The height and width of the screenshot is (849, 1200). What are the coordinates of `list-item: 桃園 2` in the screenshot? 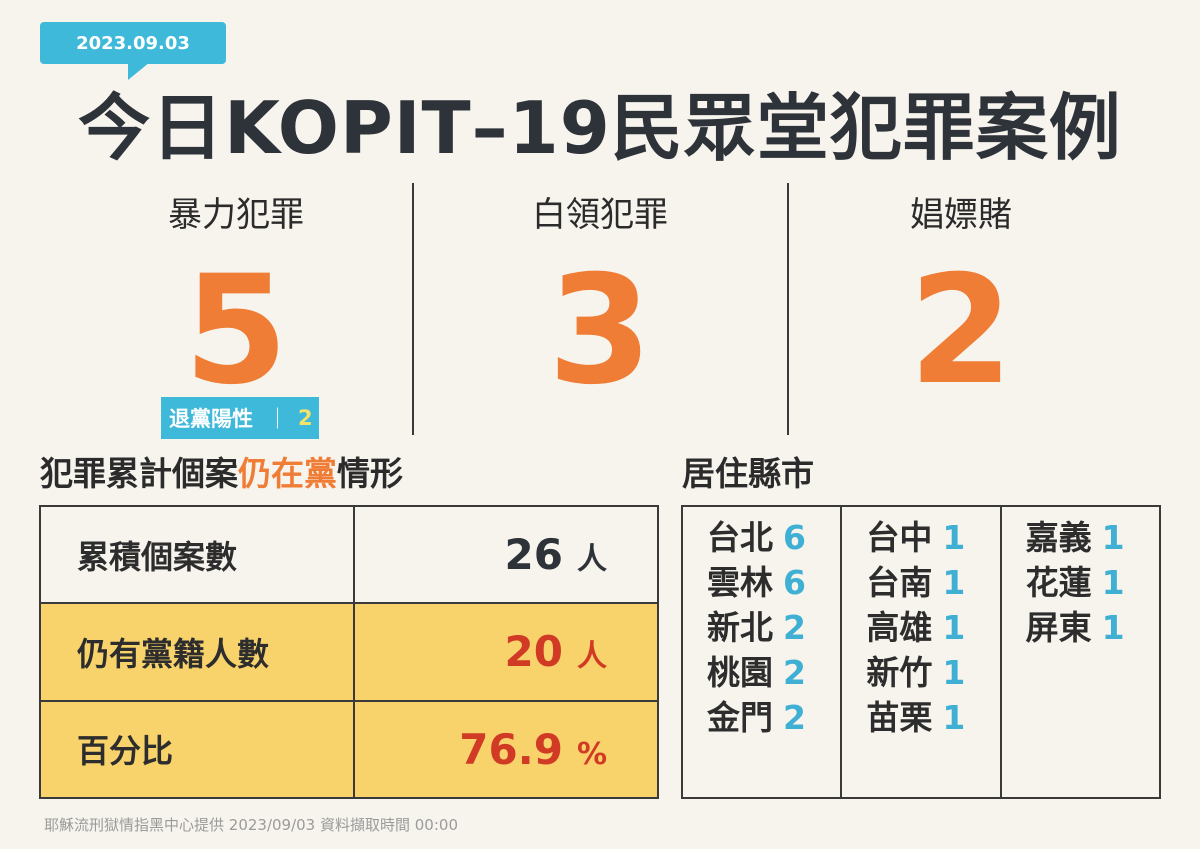 It's located at (761, 672).